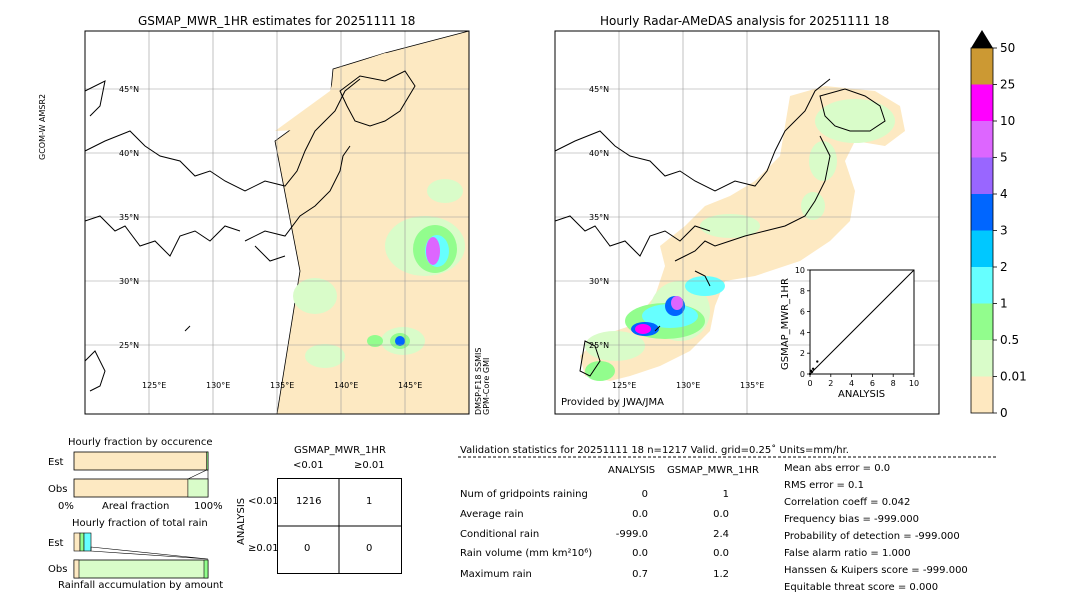 This screenshot has height=612, width=1080. What do you see at coordinates (141, 555) in the screenshot?
I see `total-rain-chart` at bounding box center [141, 555].